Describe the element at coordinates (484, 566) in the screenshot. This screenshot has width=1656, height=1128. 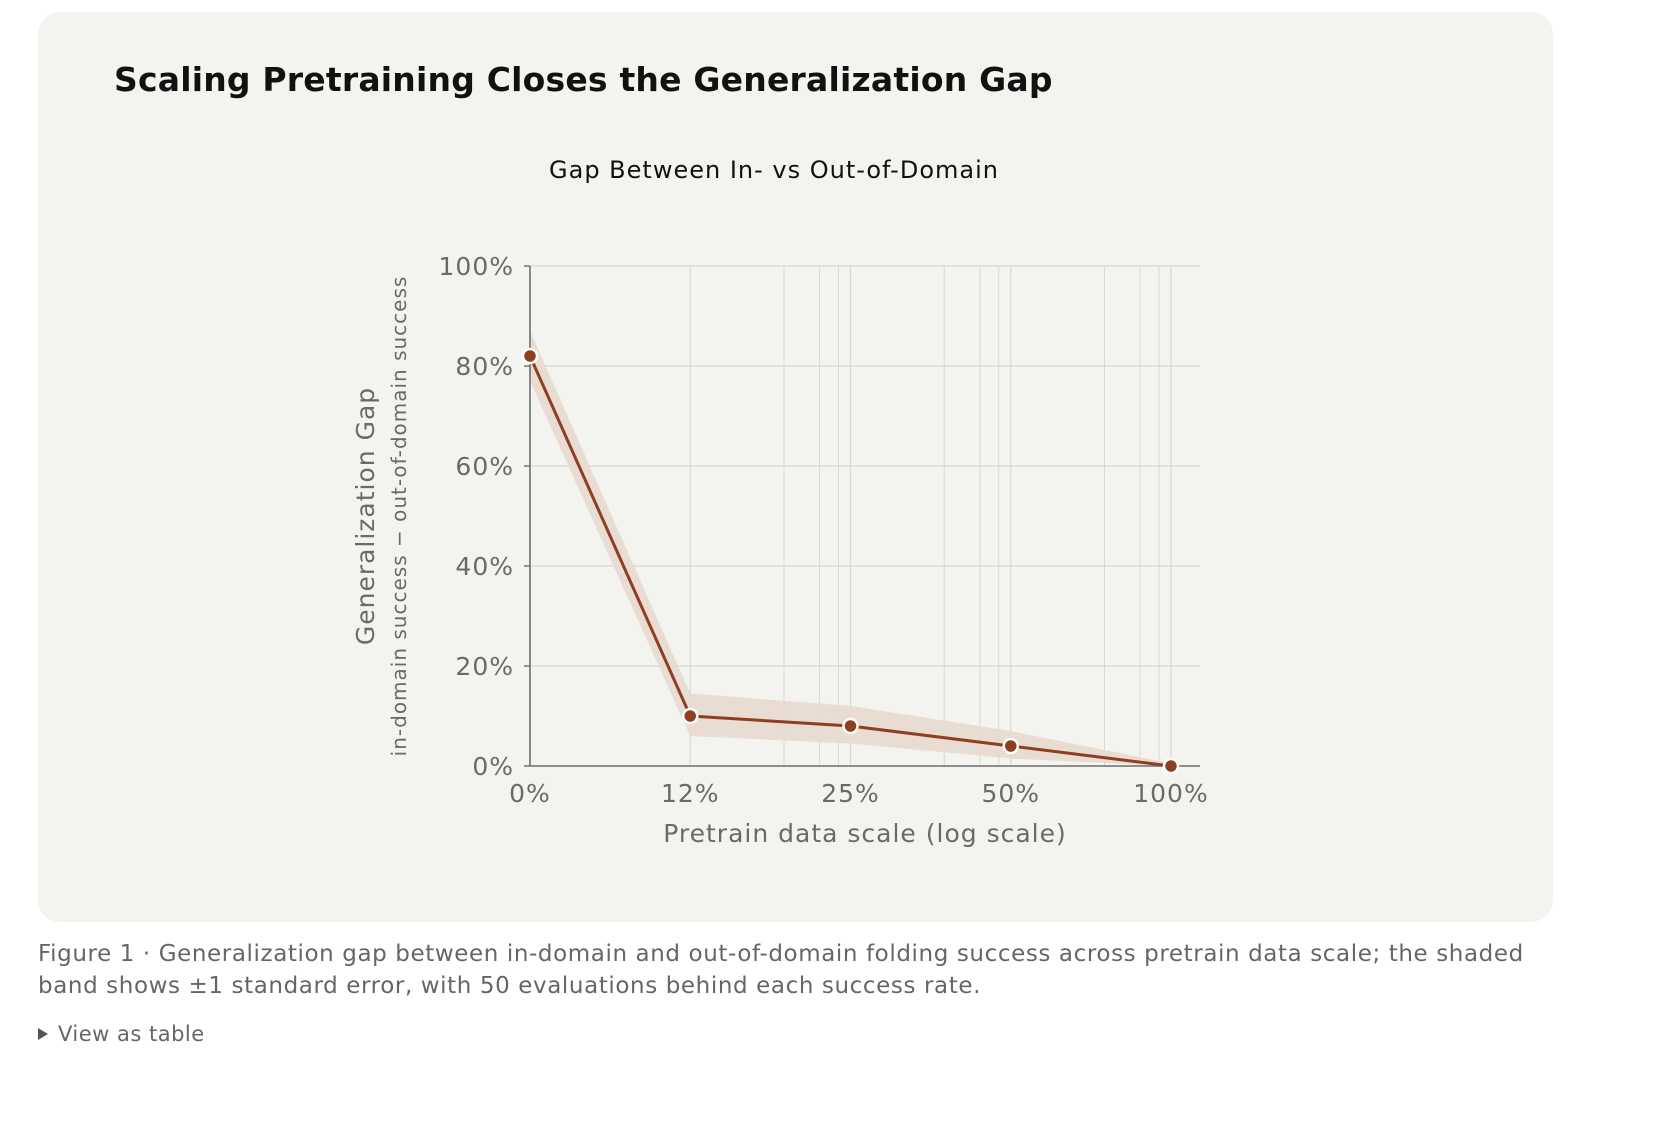
I see `y-tick-label: 40%` at that location.